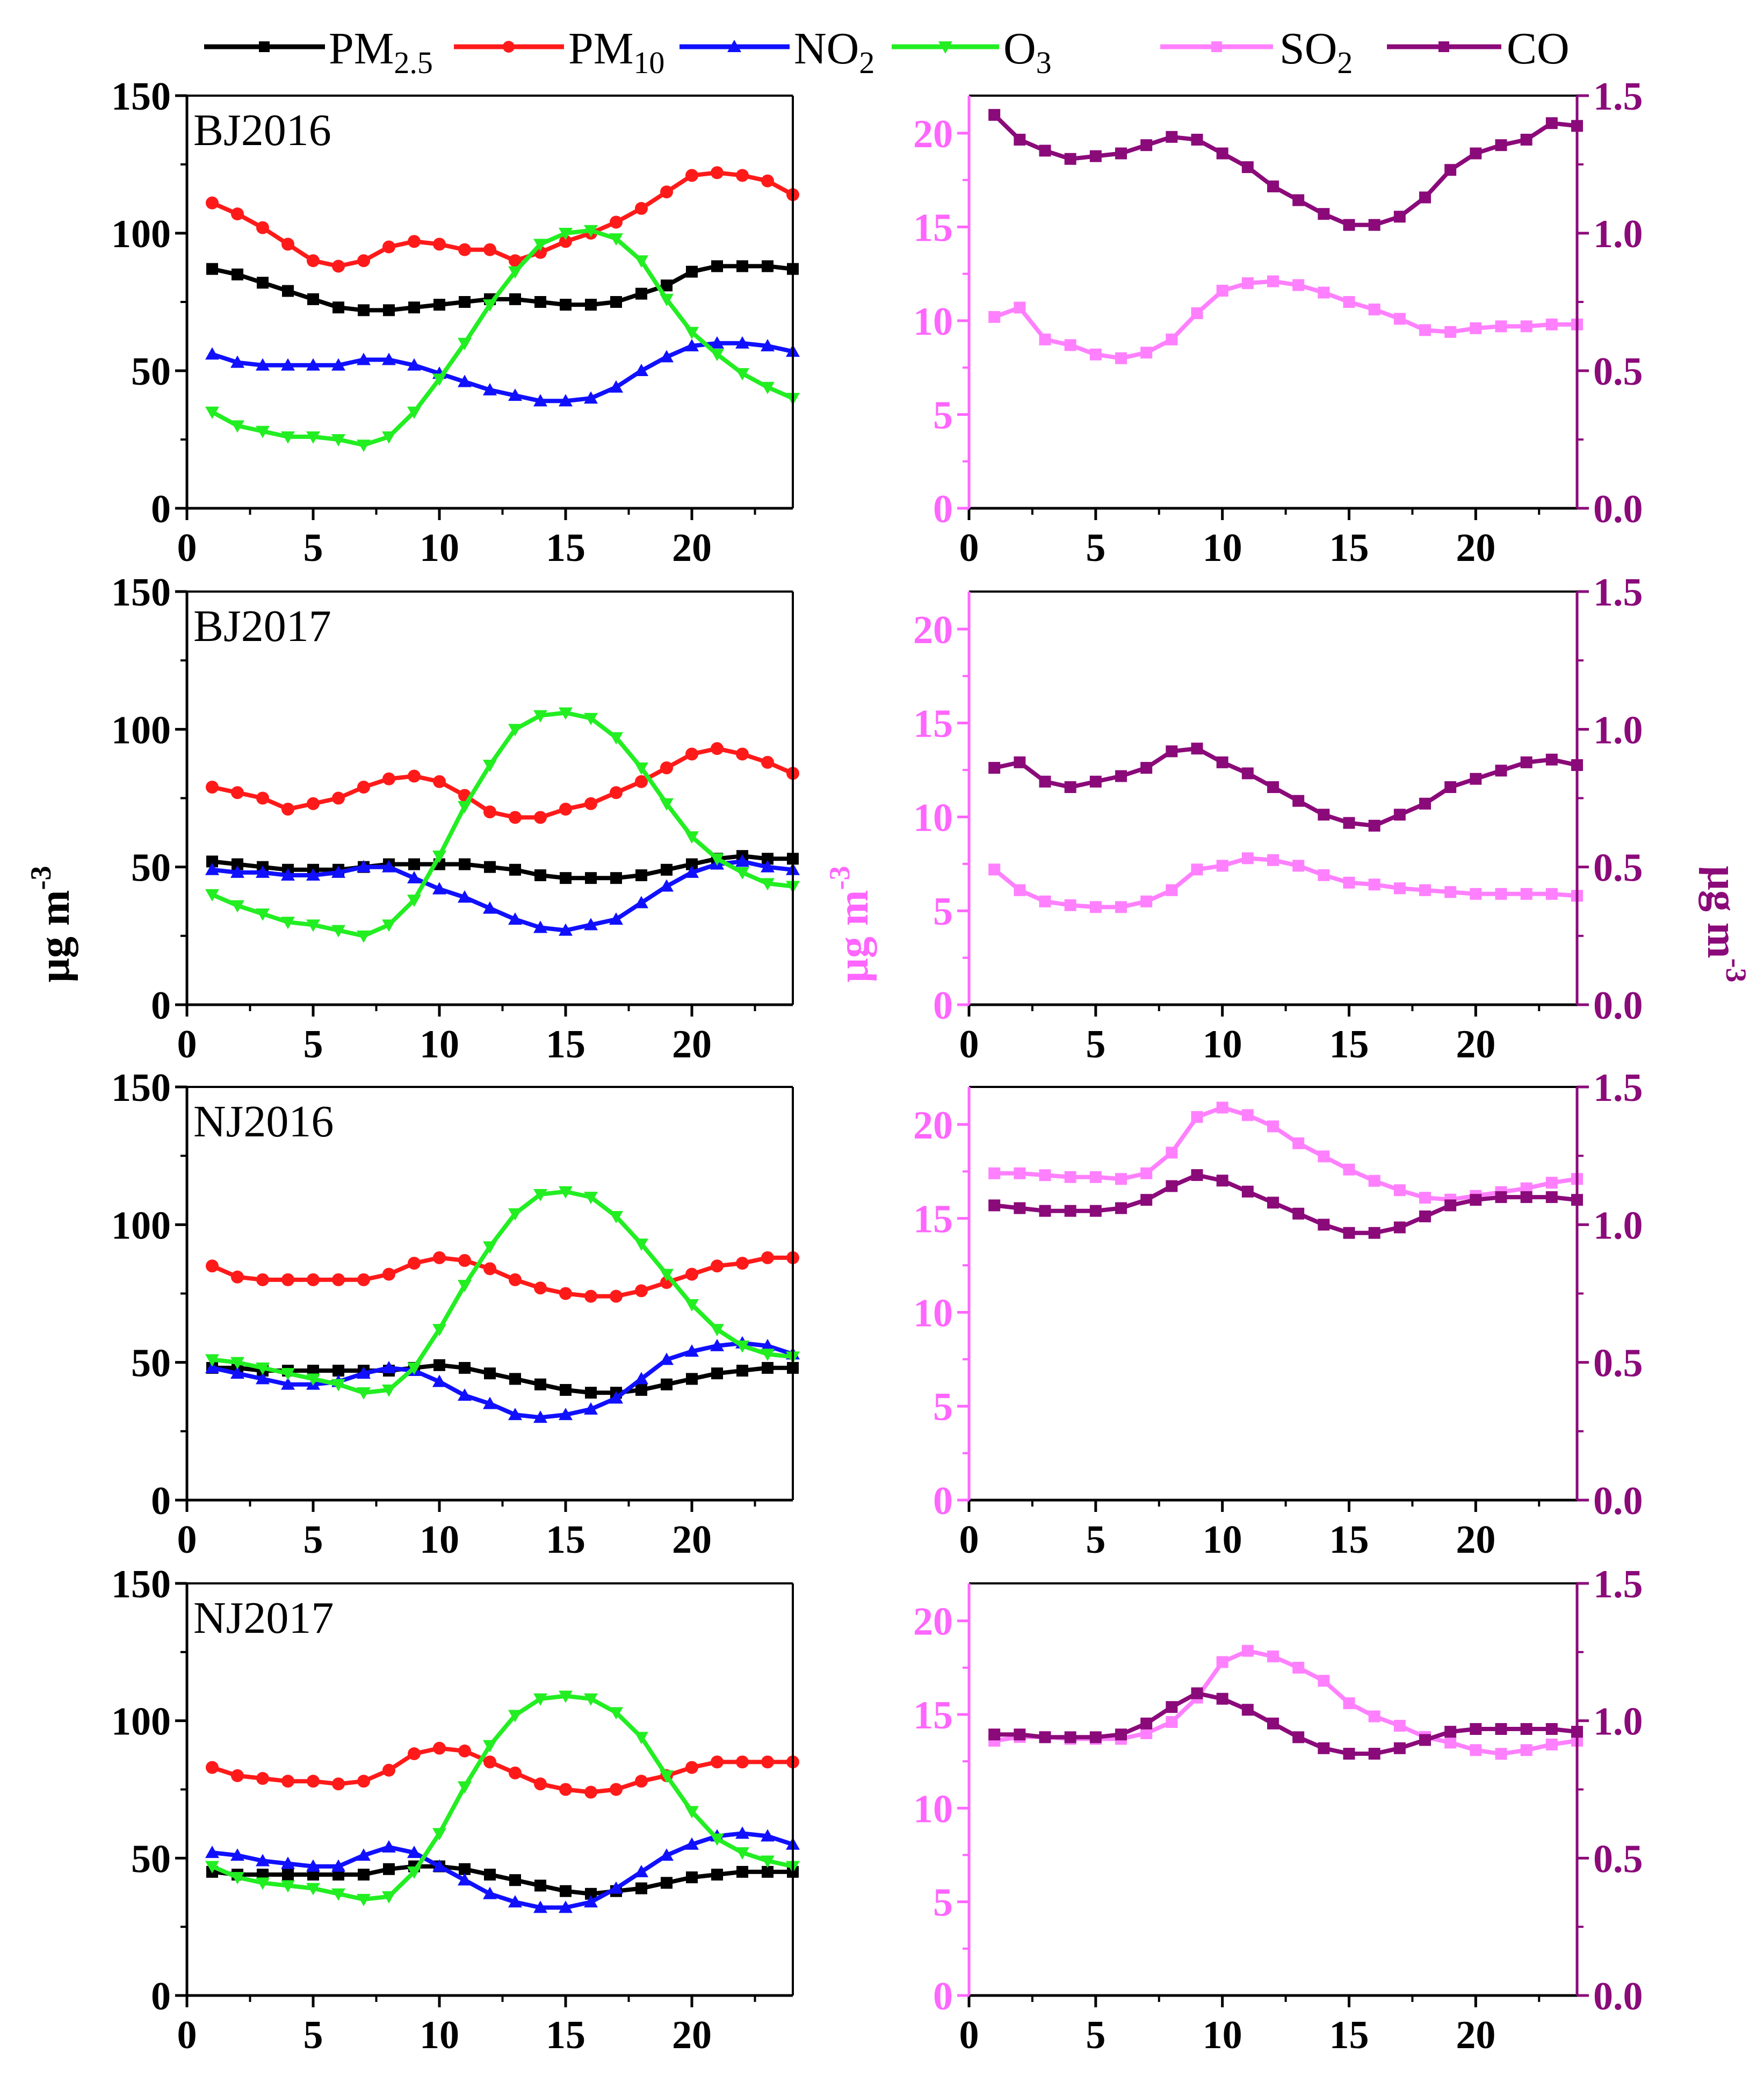  I want to click on y-tick-label: 5, so click(943, 415).